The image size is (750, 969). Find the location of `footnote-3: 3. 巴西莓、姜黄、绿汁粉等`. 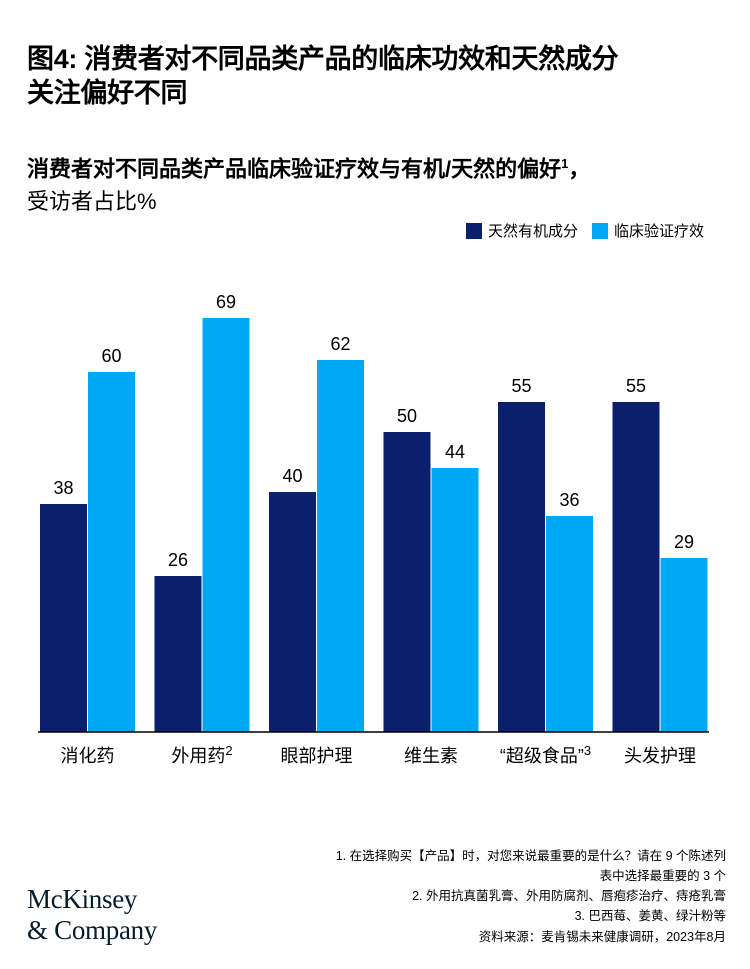

footnote-3: 3. 巴西莓、姜黄、绿汁粉等 is located at coordinates (650, 916).